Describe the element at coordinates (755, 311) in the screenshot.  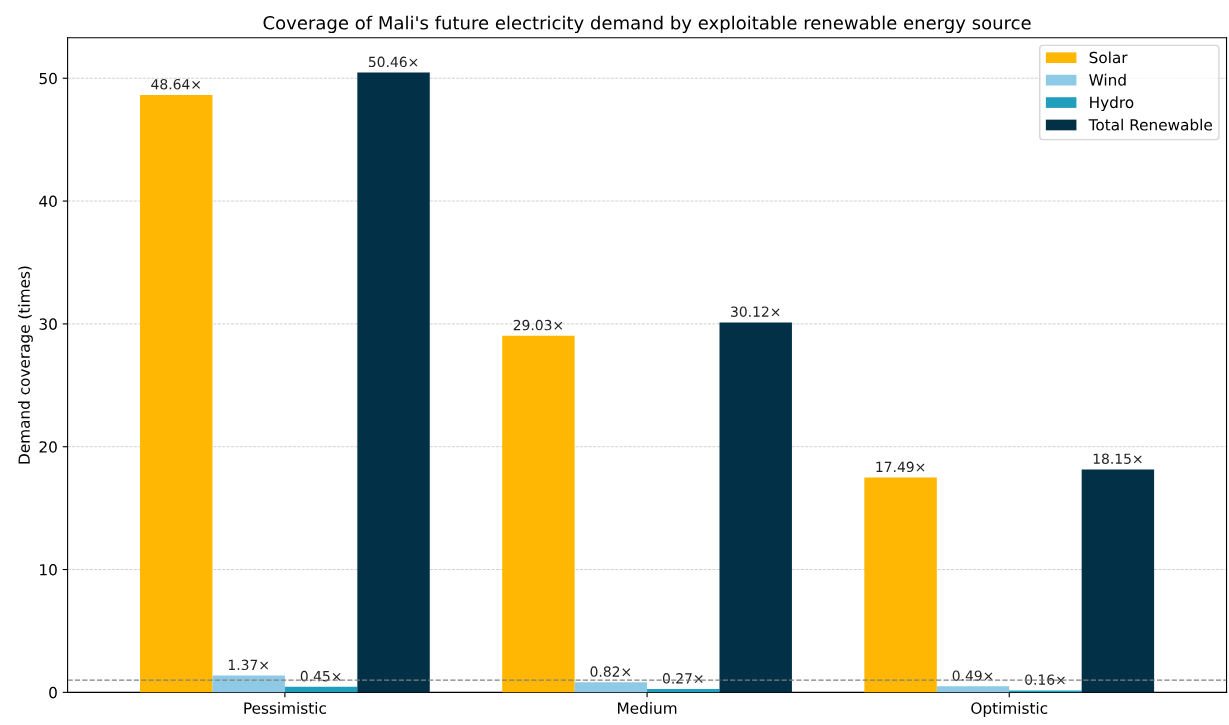
I see `data-label: 30.12×` at that location.